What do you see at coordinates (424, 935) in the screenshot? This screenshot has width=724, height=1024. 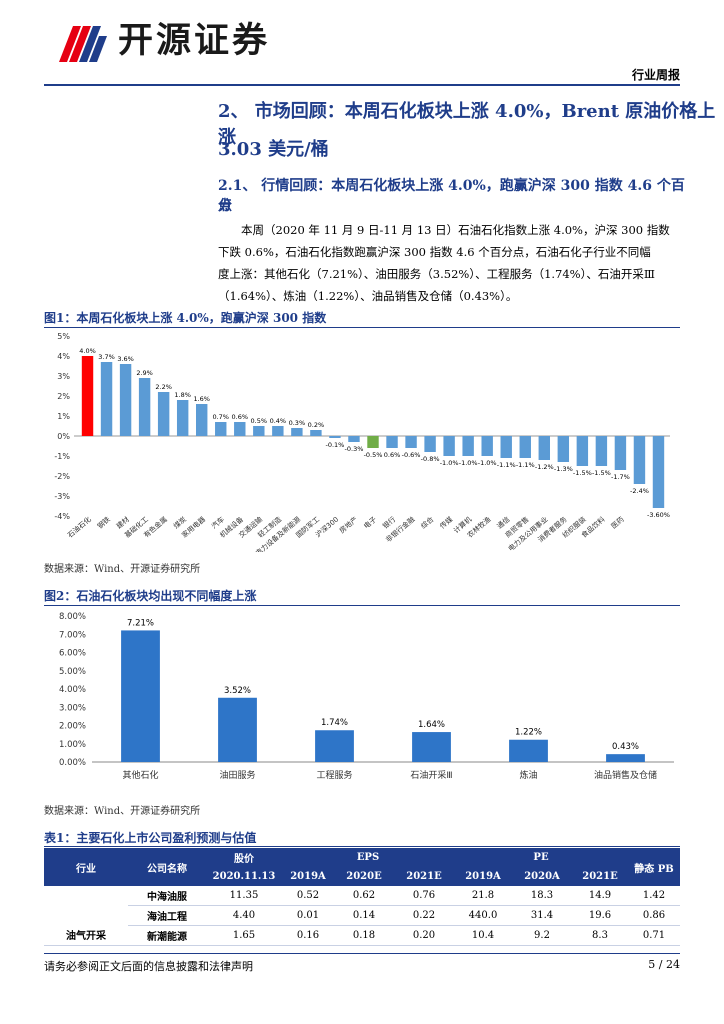 I see `table-cell: 0.20` at bounding box center [424, 935].